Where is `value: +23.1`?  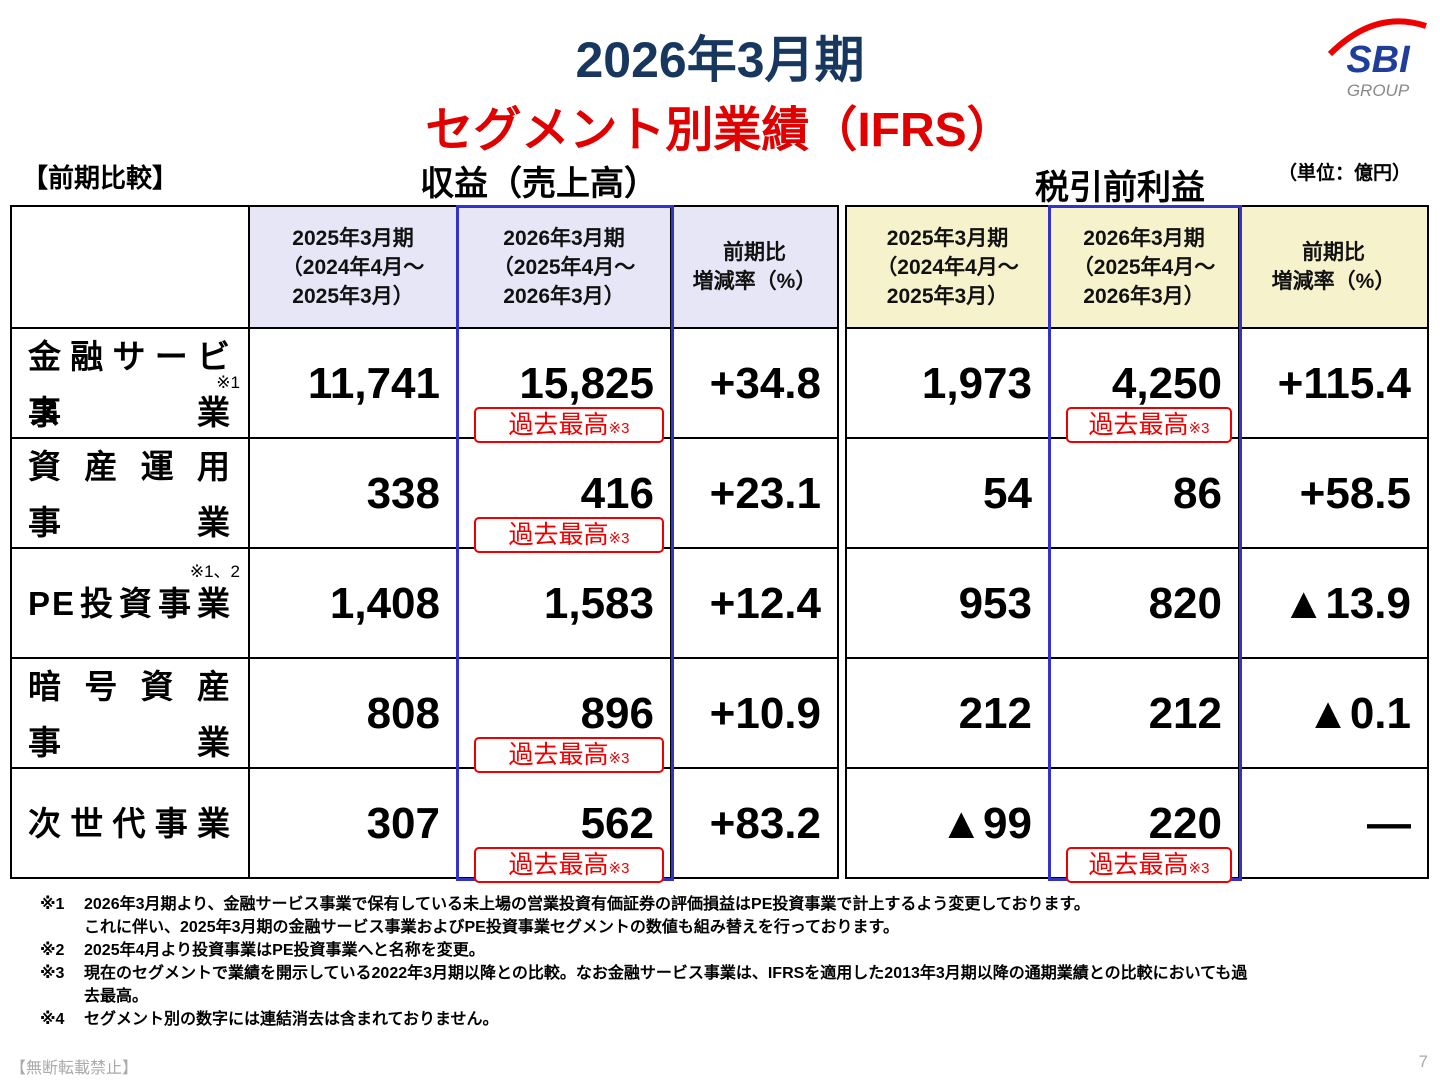 value: +23.1 is located at coordinates (765, 493).